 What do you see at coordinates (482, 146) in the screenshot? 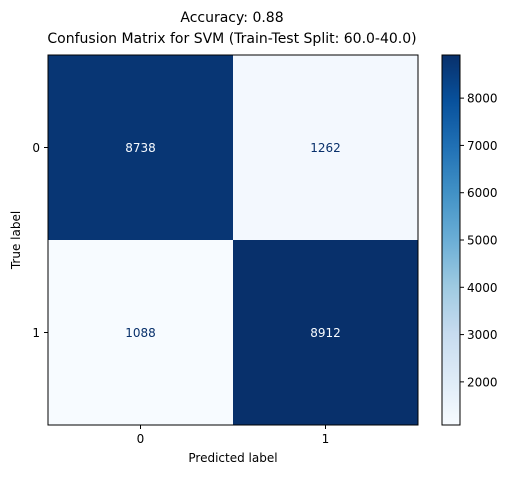
I see `colorbar-tick-label: 7000` at bounding box center [482, 146].